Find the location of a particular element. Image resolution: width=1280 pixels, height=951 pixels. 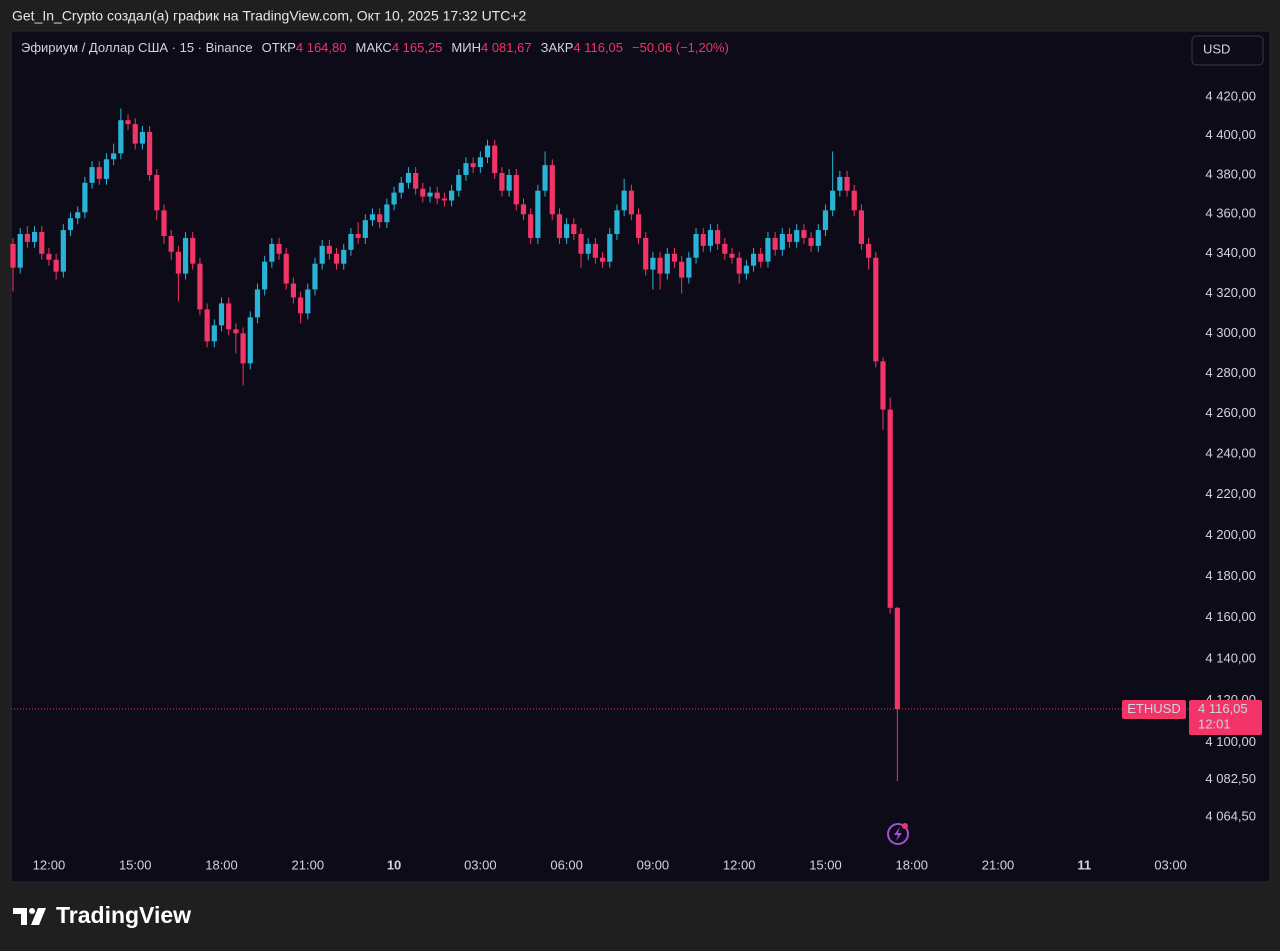

legend-label: МАКС is located at coordinates (373, 47).